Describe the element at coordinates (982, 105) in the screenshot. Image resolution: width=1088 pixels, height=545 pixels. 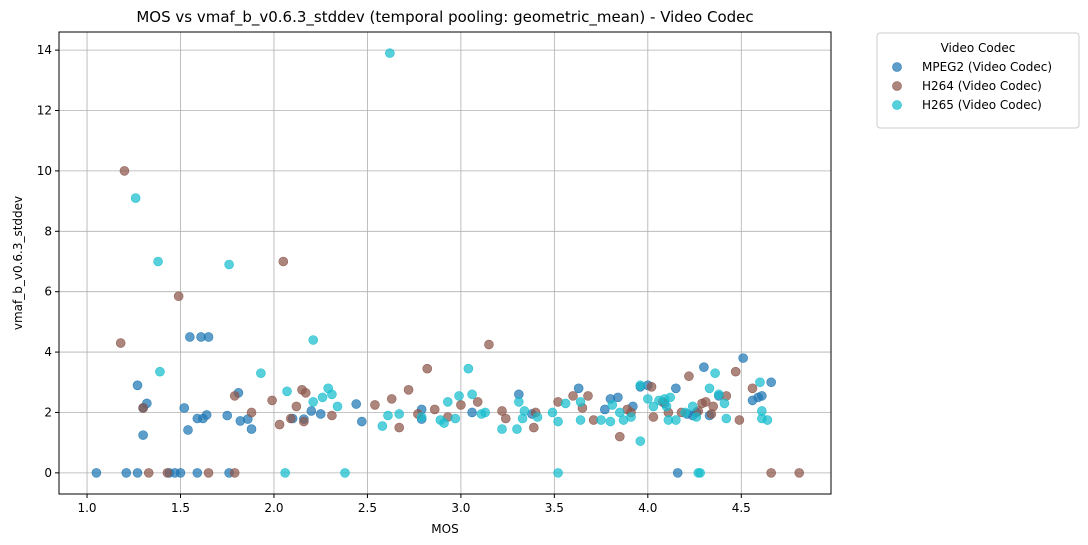
I see `legend-label: H265 (Video Codec)` at that location.